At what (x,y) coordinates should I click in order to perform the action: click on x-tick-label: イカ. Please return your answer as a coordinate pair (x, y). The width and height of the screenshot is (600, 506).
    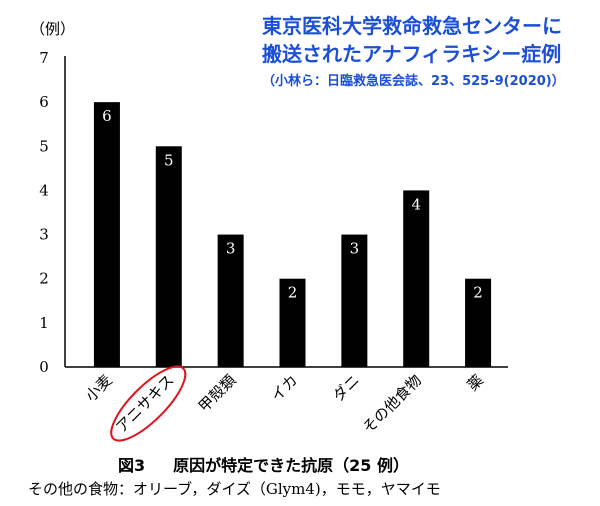
    Looking at the image, I should click on (284, 388).